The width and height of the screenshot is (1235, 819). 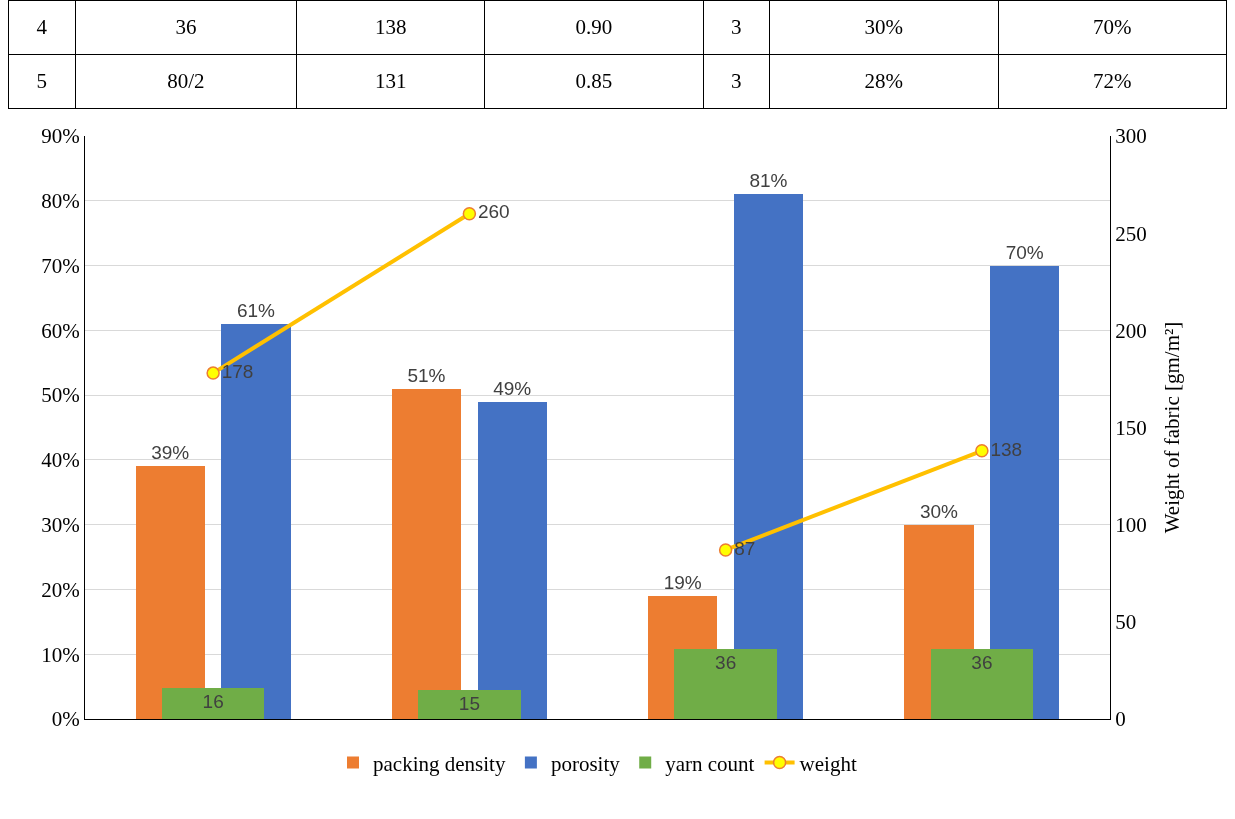 What do you see at coordinates (256, 310) in the screenshot?
I see `data-label: 61%` at bounding box center [256, 310].